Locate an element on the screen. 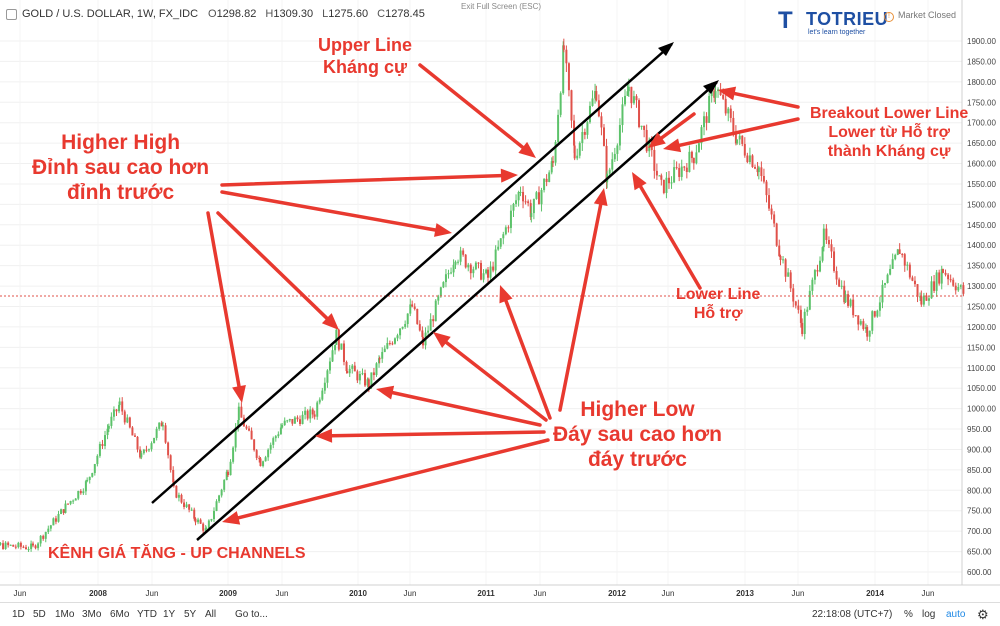 The image size is (1000, 626). clock-icon: ! is located at coordinates (889, 17).